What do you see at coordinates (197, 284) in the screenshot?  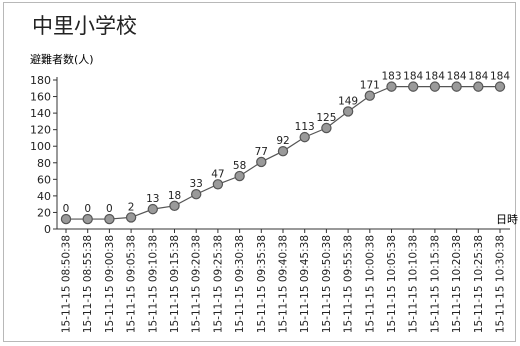 I see `x-tick-label: 15-11-15 09:20:38` at bounding box center [197, 284].